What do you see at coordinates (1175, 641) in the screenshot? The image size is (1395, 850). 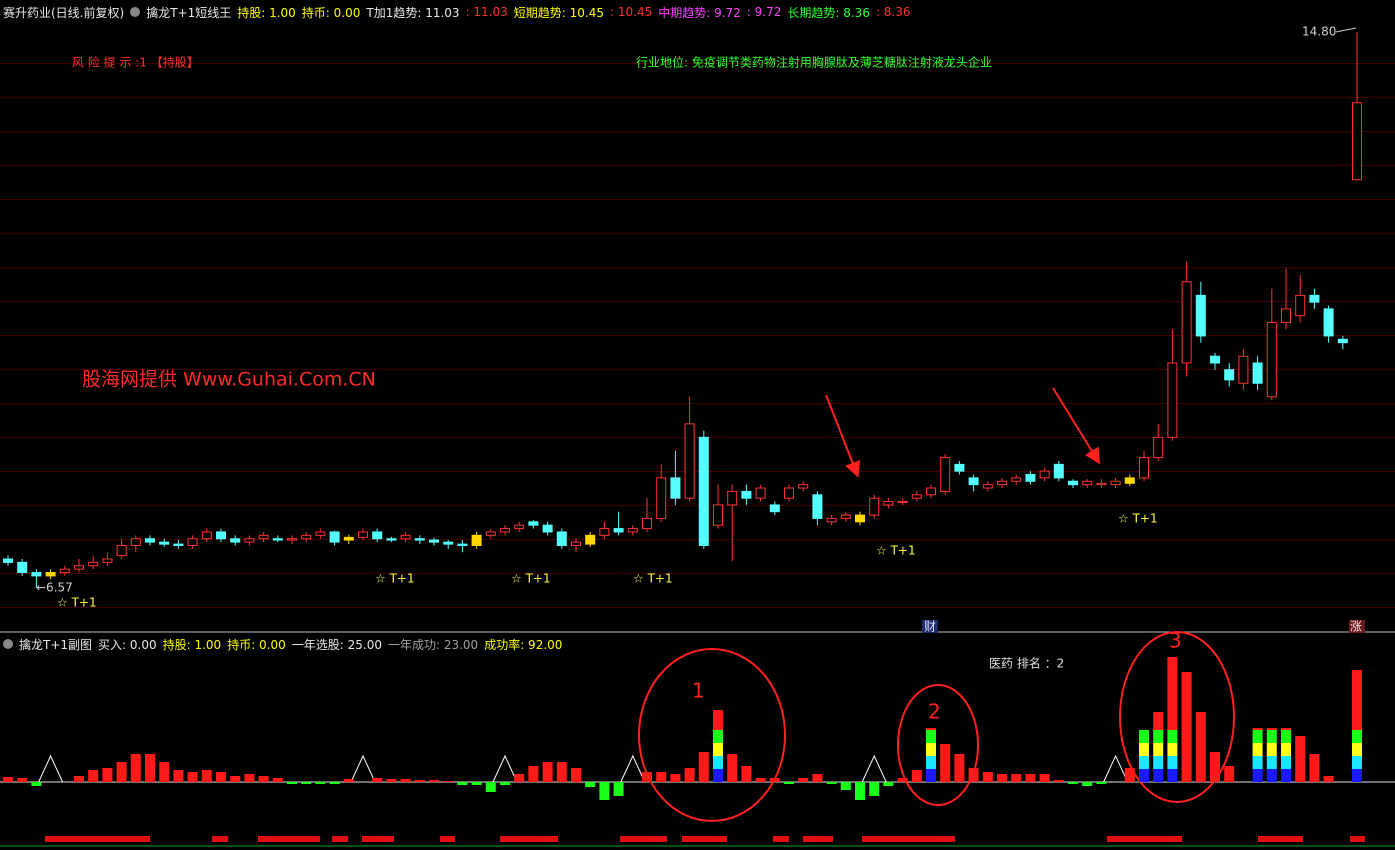 I see `circle-label: 3` at bounding box center [1175, 641].